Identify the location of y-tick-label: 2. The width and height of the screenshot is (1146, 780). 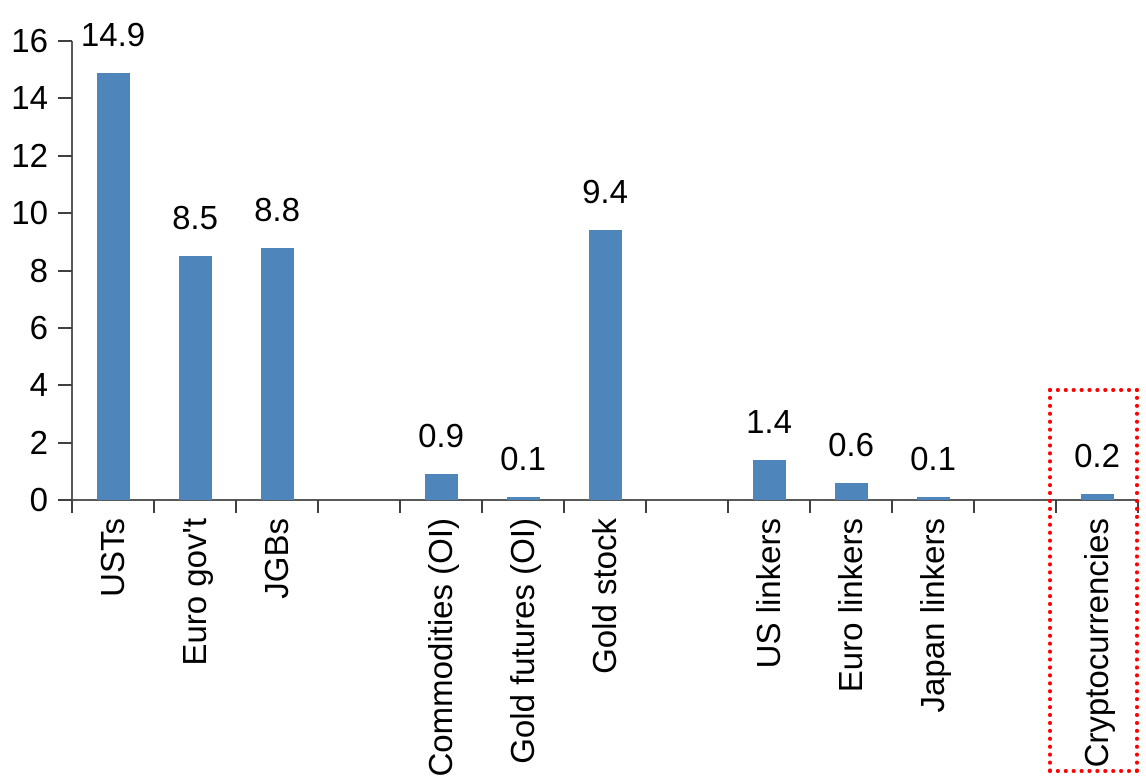
(38, 442).